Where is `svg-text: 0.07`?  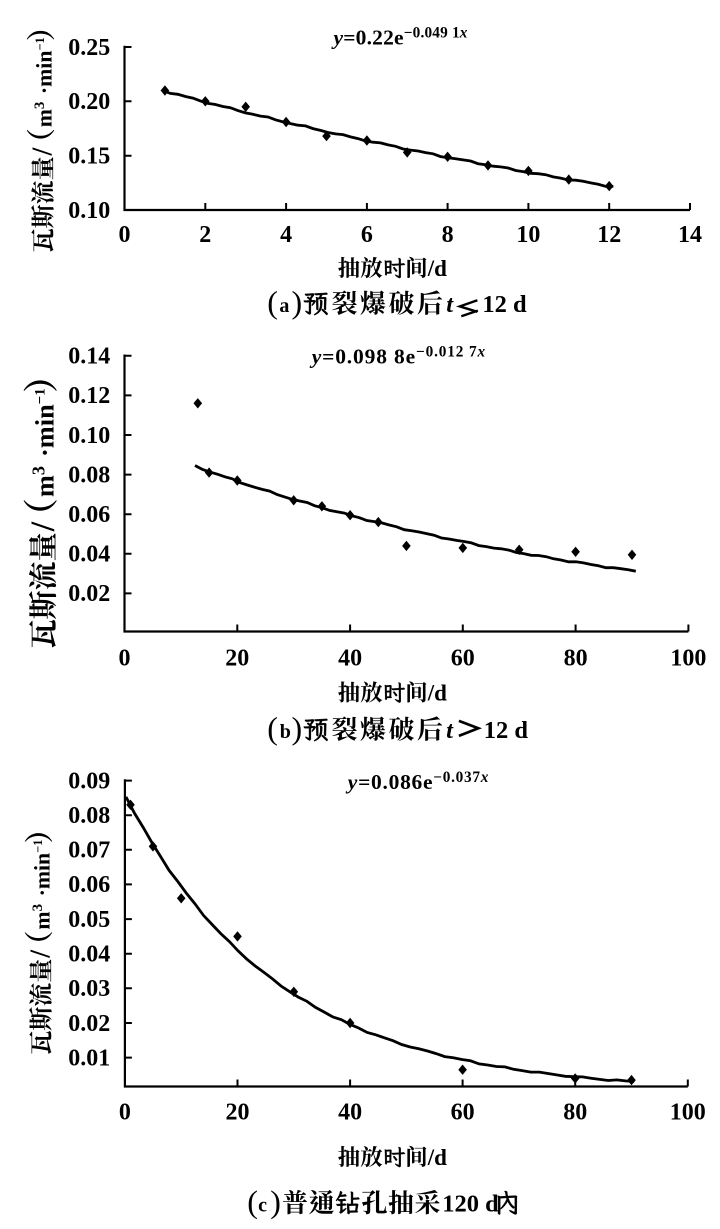
svg-text: 0.07 is located at coordinates (89, 851).